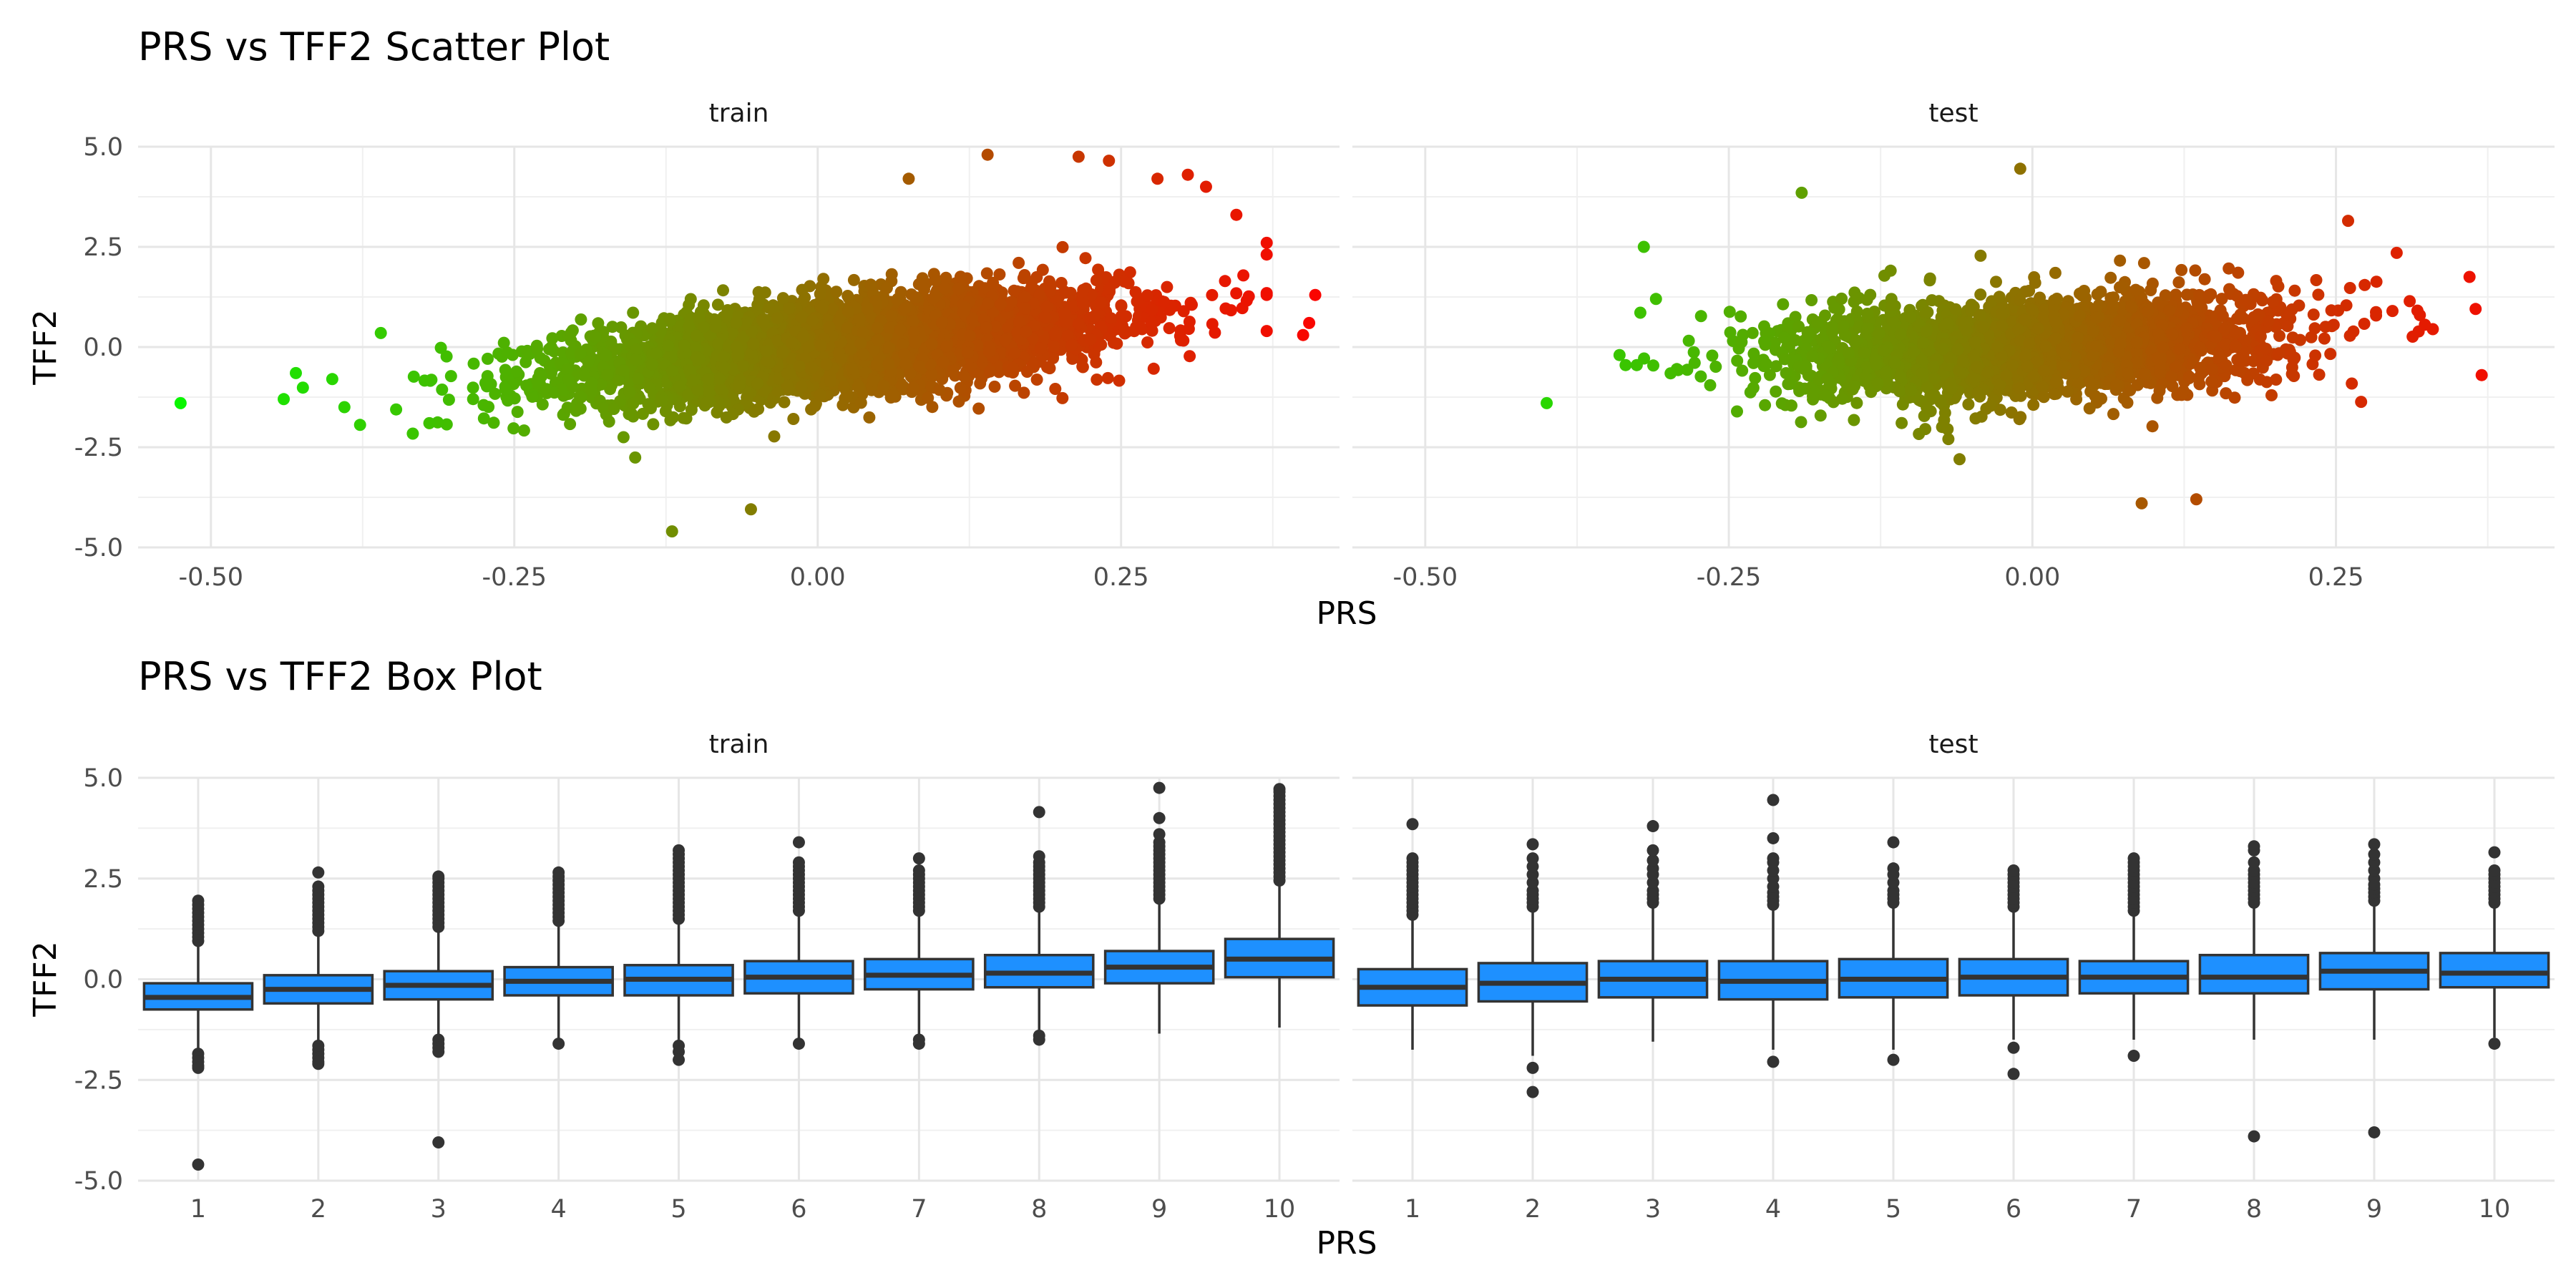  Describe the element at coordinates (1953, 113) in the screenshot. I see `panel-strip-label: test` at that location.